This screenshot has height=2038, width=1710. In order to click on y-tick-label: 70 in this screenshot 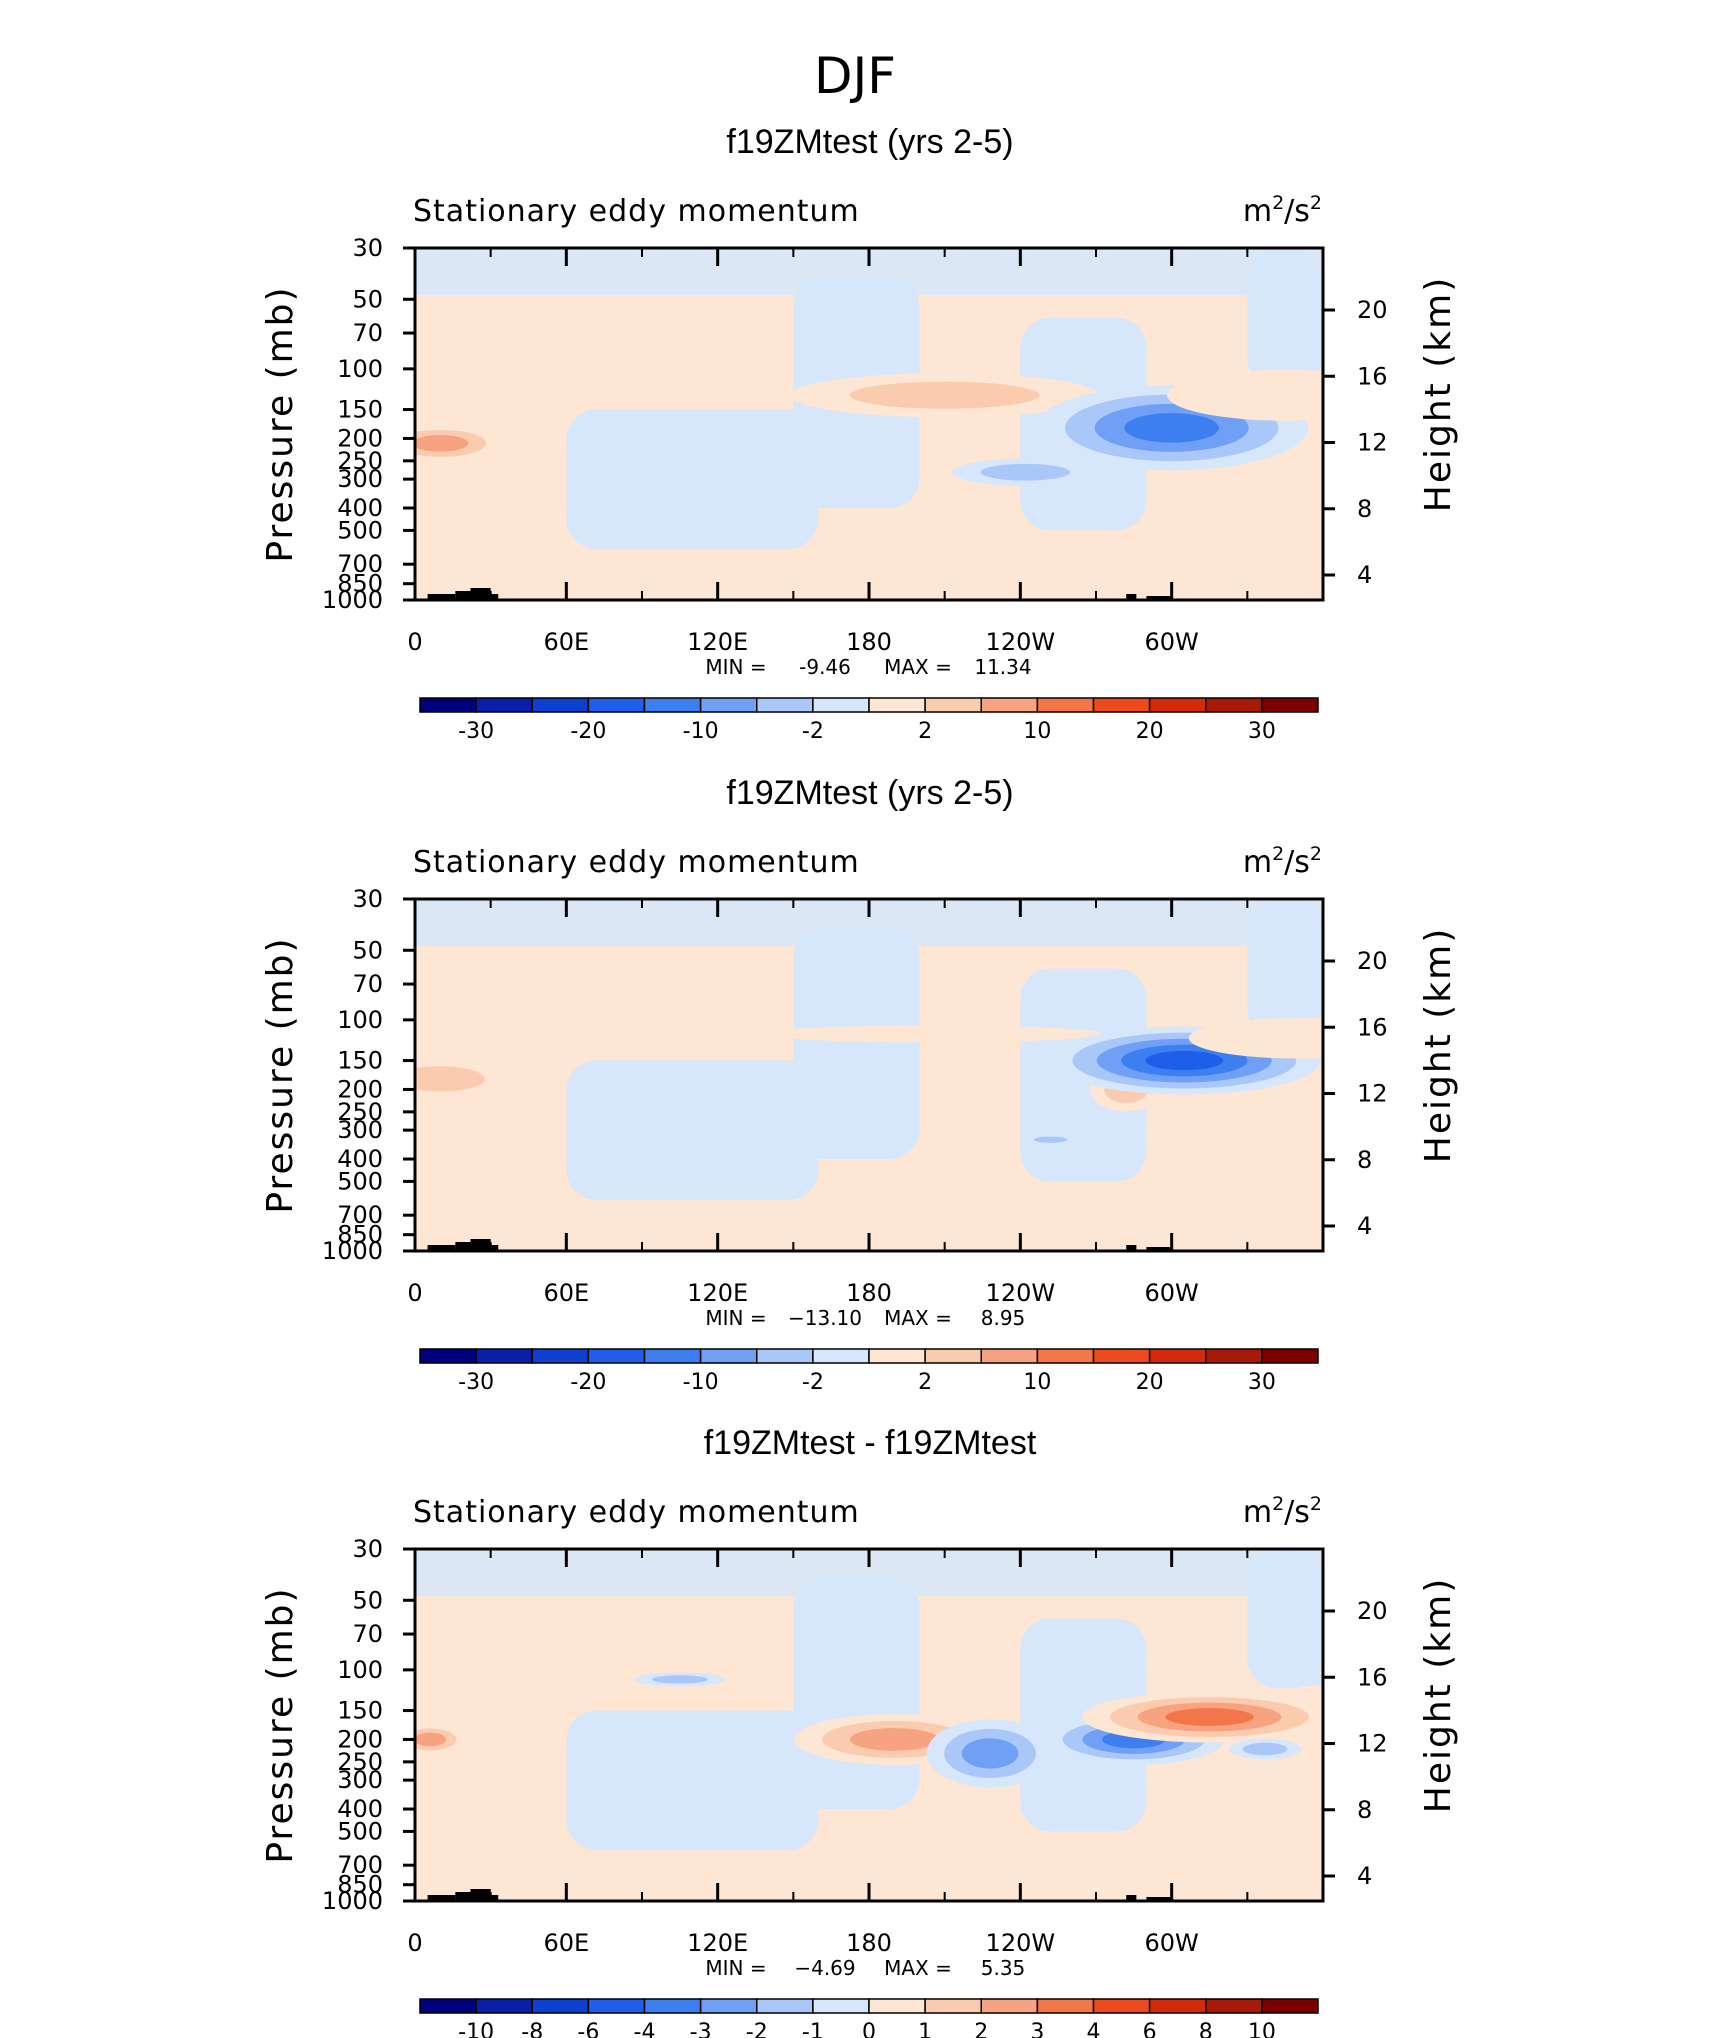, I will do `click(367, 333)`.